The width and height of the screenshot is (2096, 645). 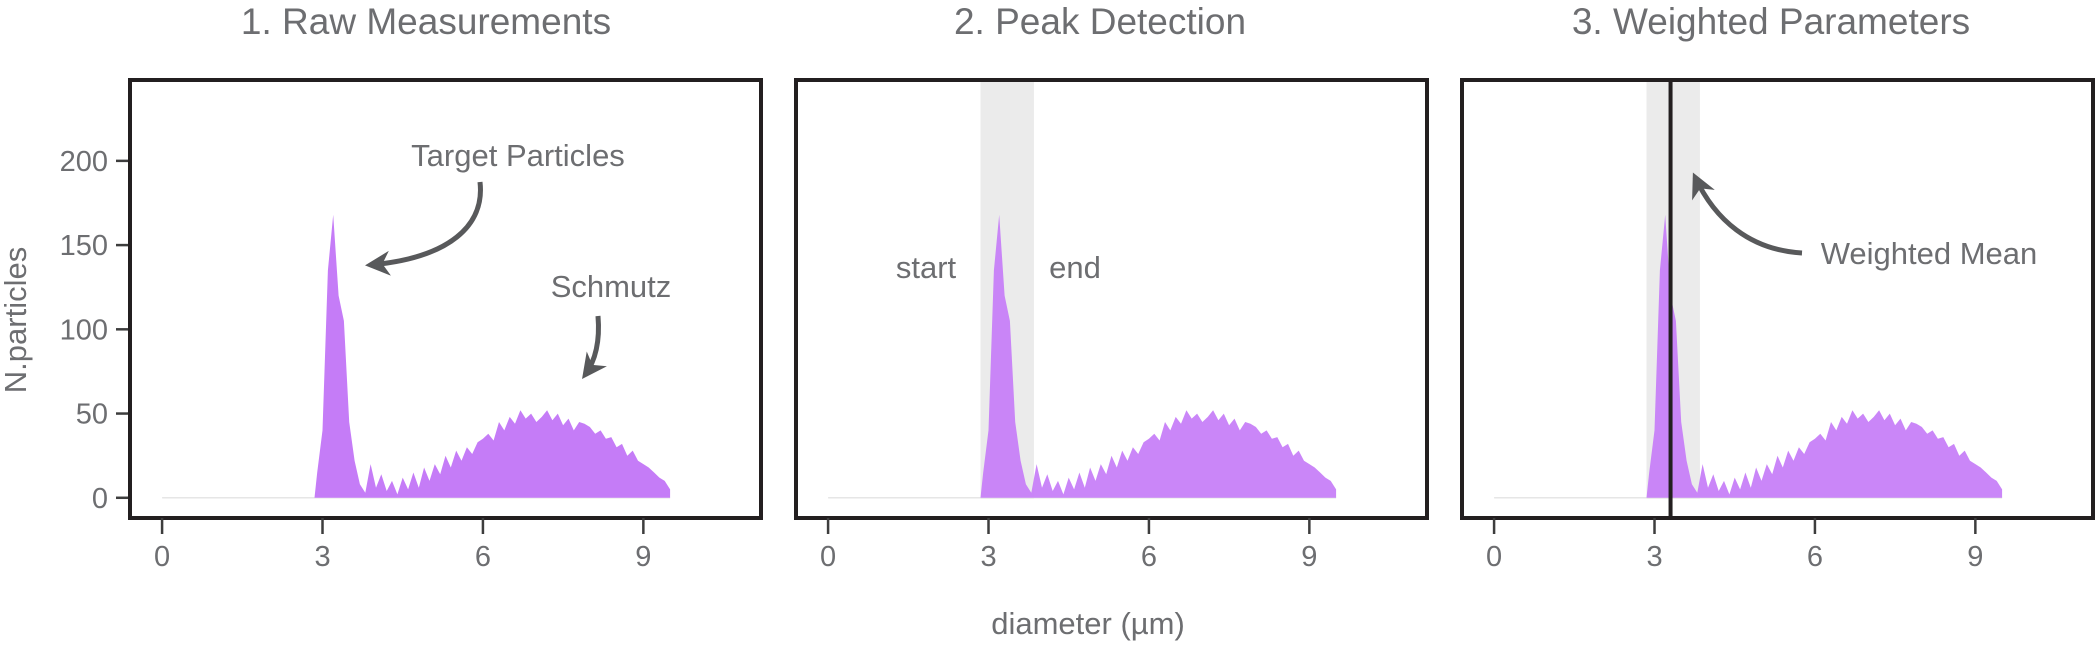 I want to click on x-axis-label: diameter (µm), so click(x=1088, y=623).